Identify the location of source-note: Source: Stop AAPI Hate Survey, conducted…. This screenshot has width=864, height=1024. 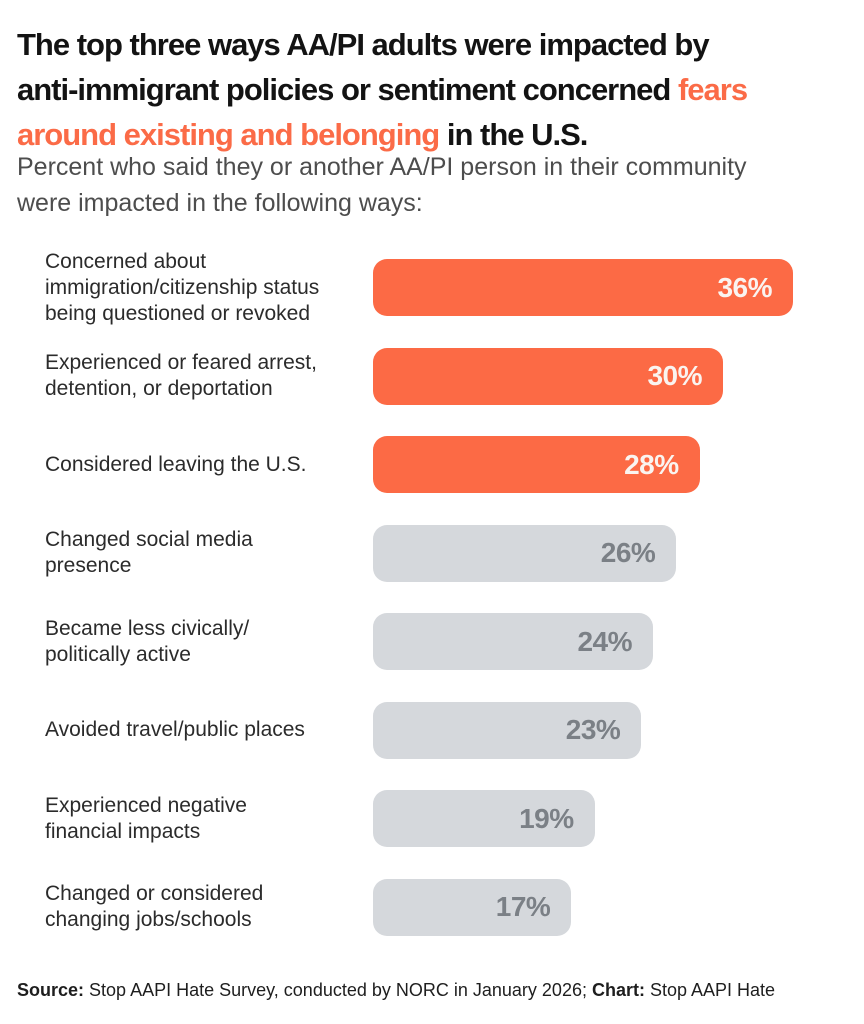
(396, 990).